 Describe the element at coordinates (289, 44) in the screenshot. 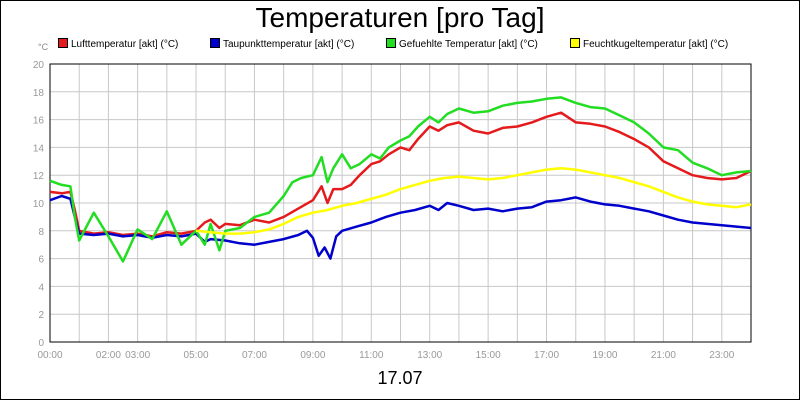

I see `legend-label: Taupunkttemperatur [akt] (°C)` at that location.